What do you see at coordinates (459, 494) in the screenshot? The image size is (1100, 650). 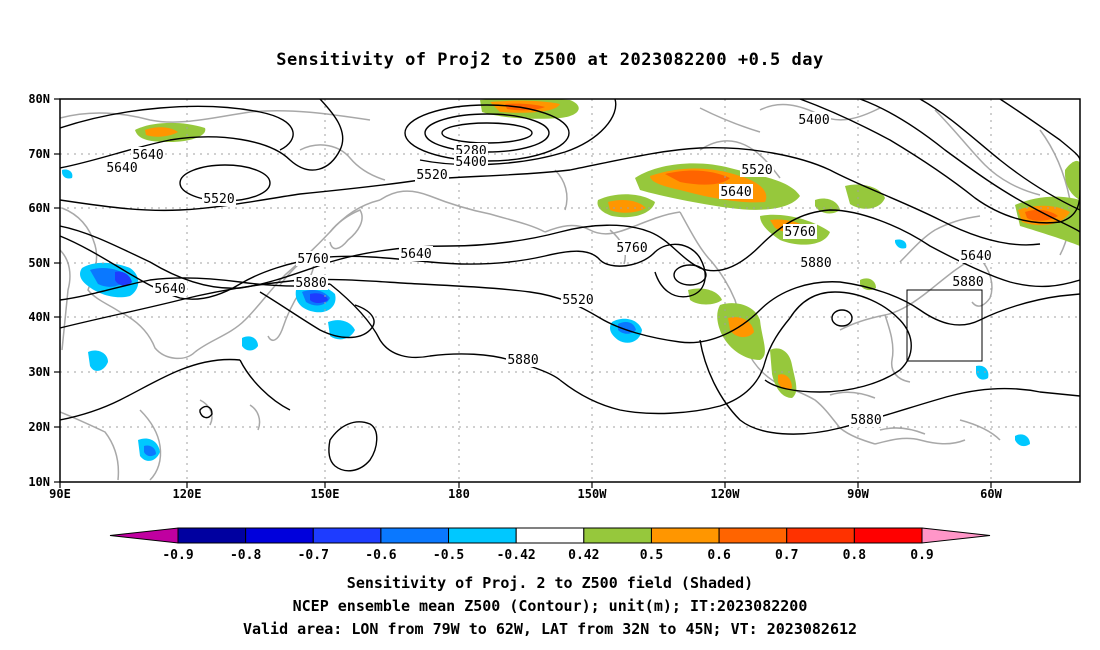 I see `lon-tick-label: 180` at bounding box center [459, 494].